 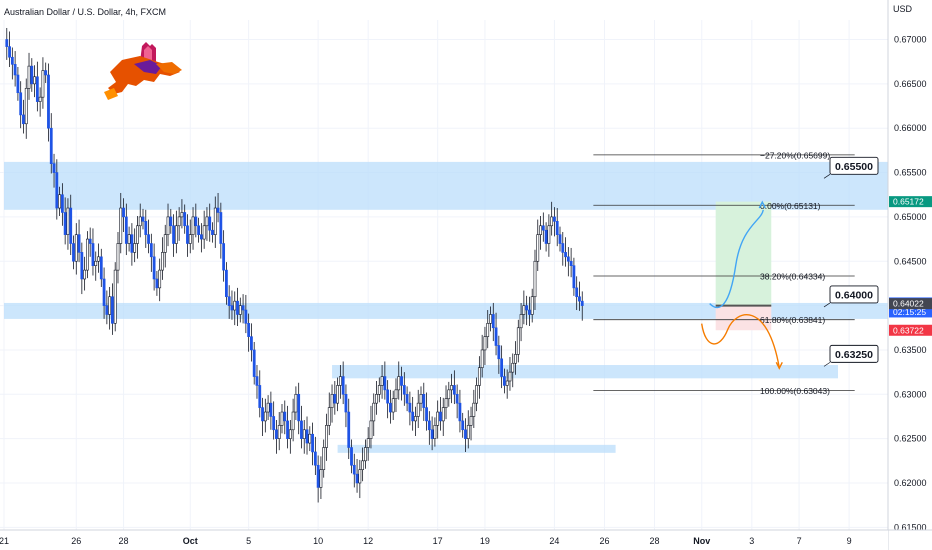 What do you see at coordinates (854, 353) in the screenshot?
I see `level-label-box` at bounding box center [854, 353].